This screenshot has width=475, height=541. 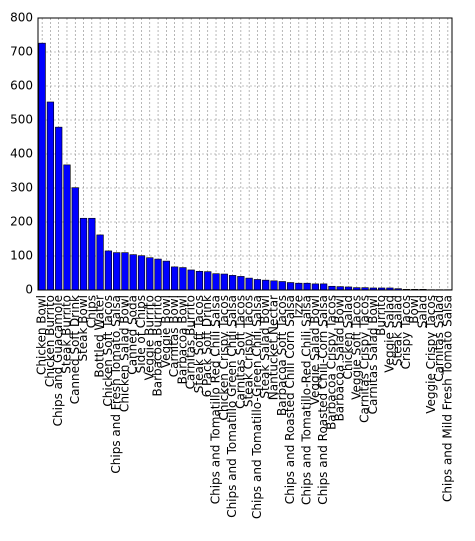 I want to click on y-tick-label: 200, so click(x=21, y=222).